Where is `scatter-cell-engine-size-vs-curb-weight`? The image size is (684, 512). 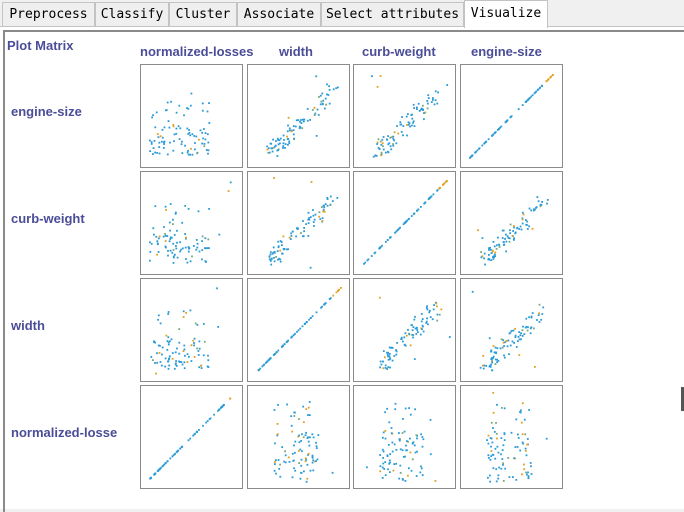
scatter-cell-engine-size-vs-curb-weight is located at coordinates (404, 116).